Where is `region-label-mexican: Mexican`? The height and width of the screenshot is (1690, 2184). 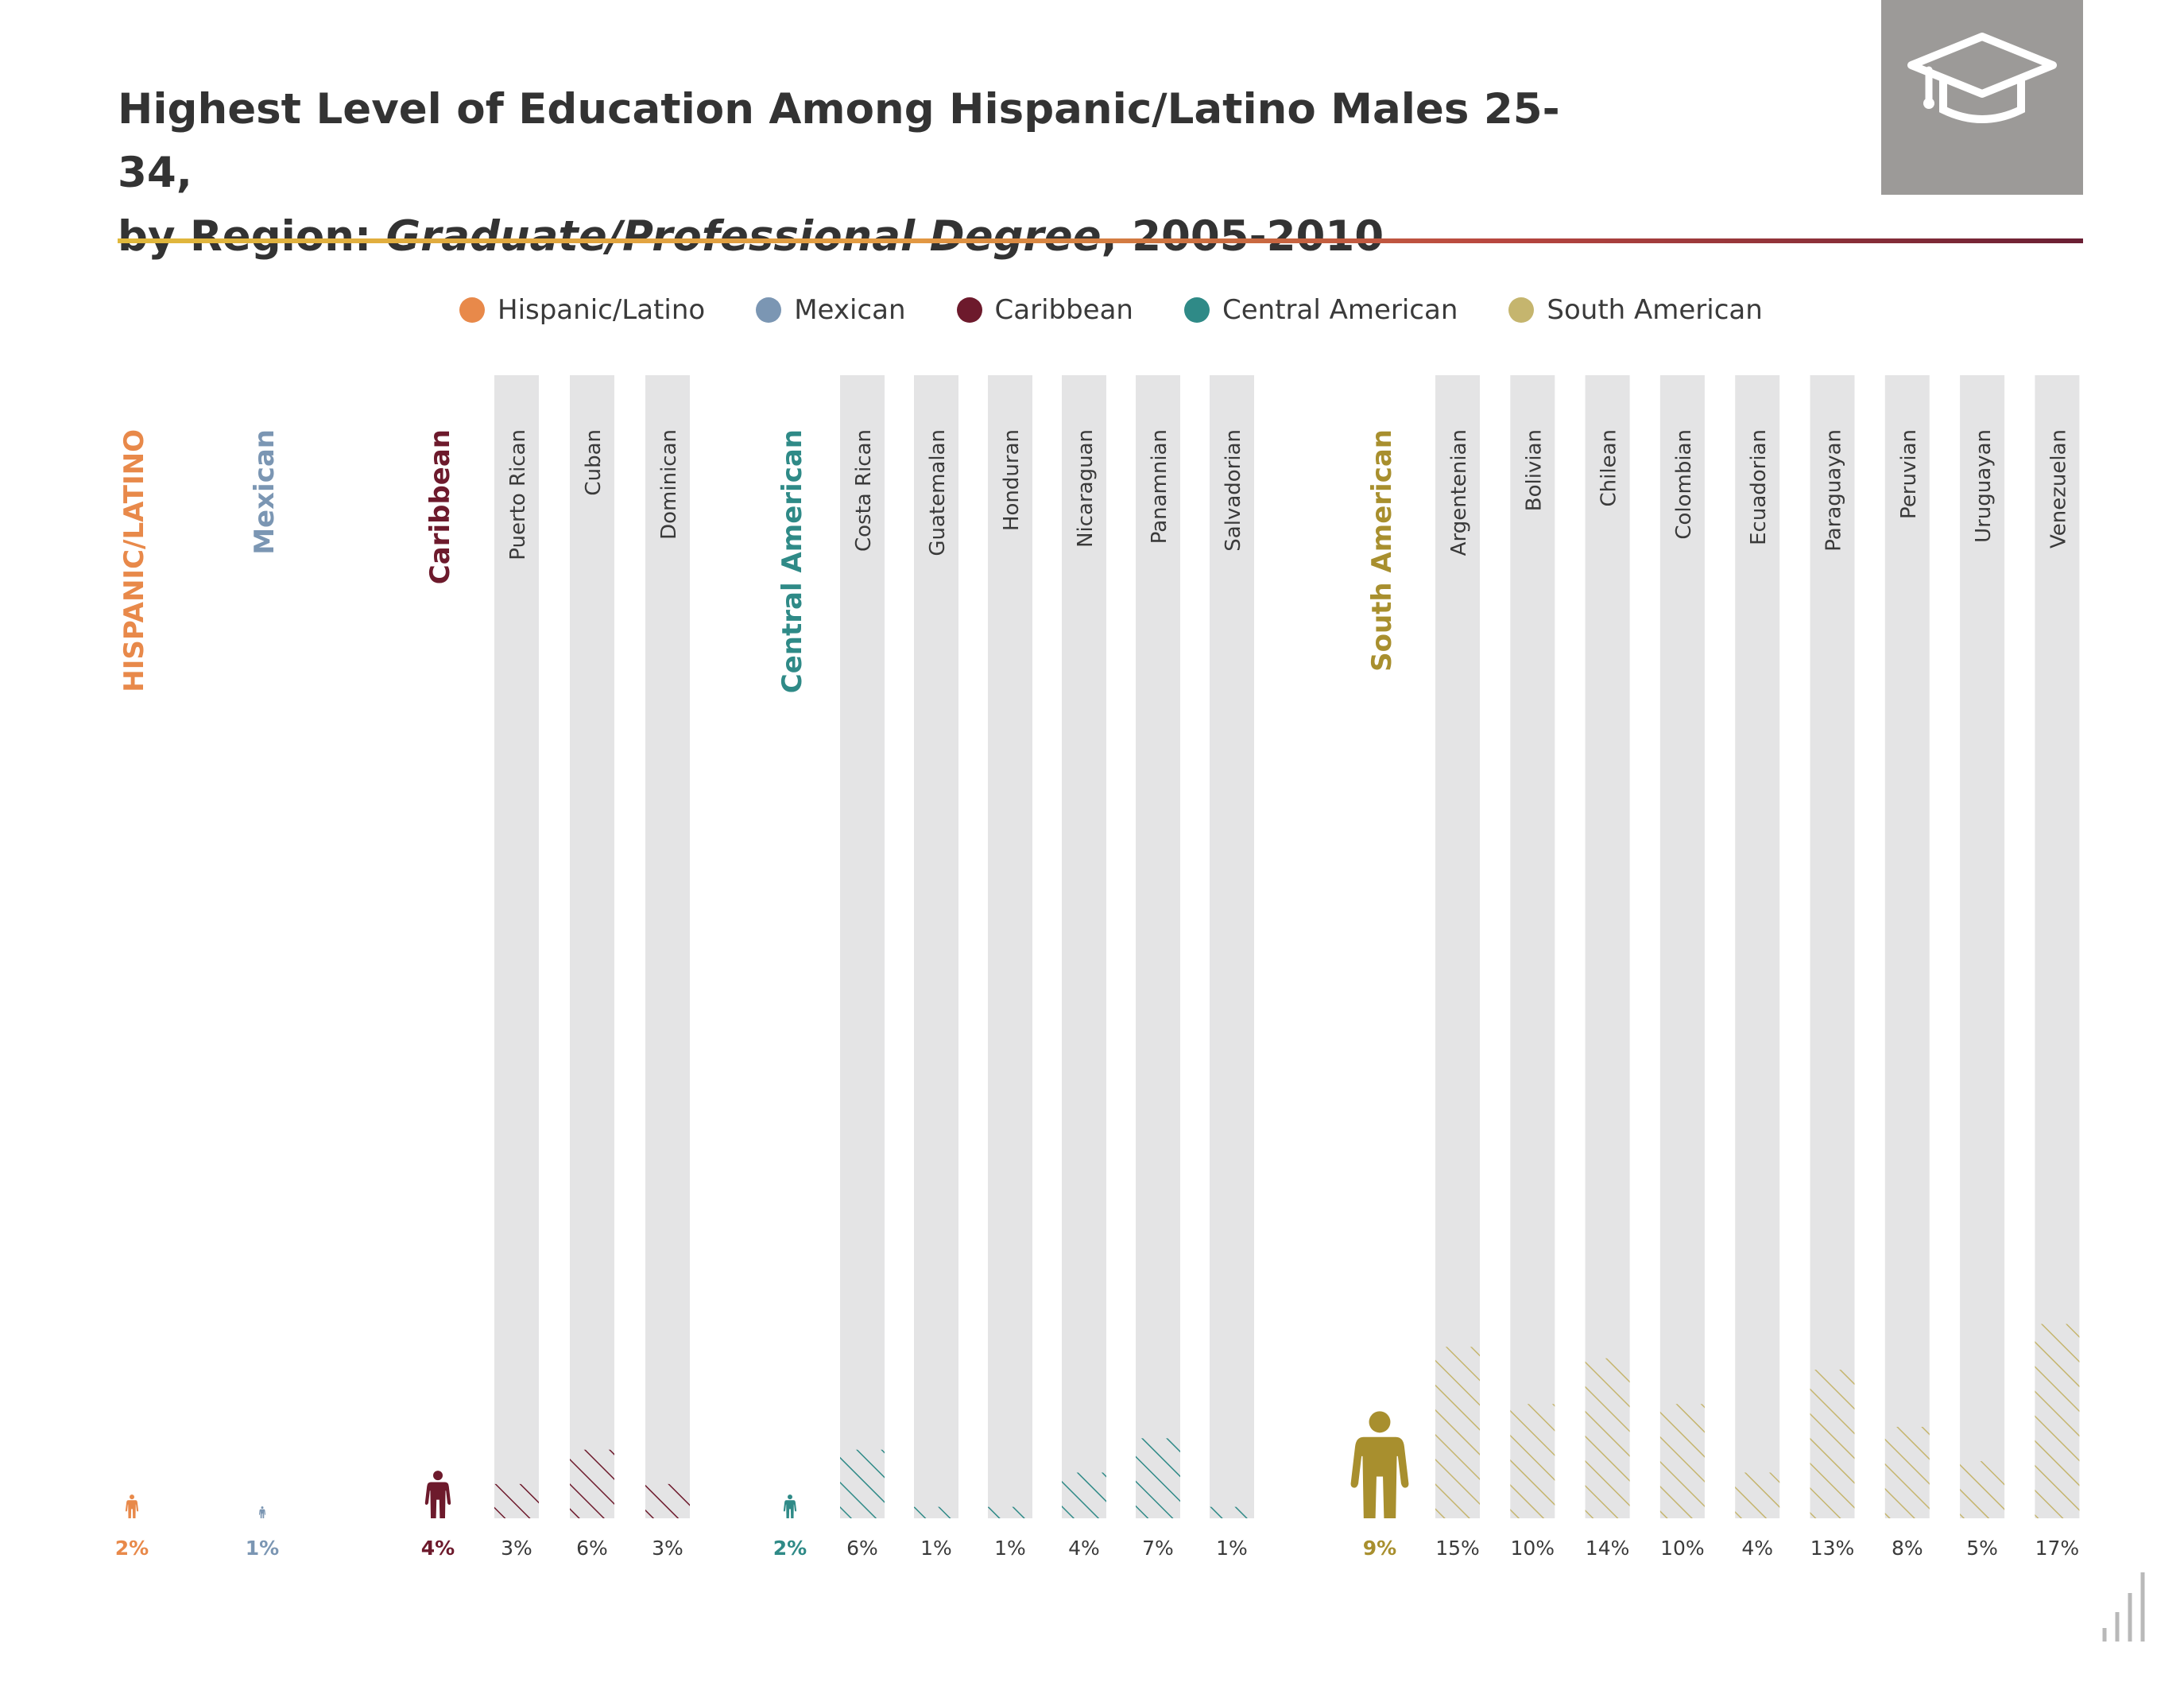
region-label-mexican: Mexican is located at coordinates (265, 492).